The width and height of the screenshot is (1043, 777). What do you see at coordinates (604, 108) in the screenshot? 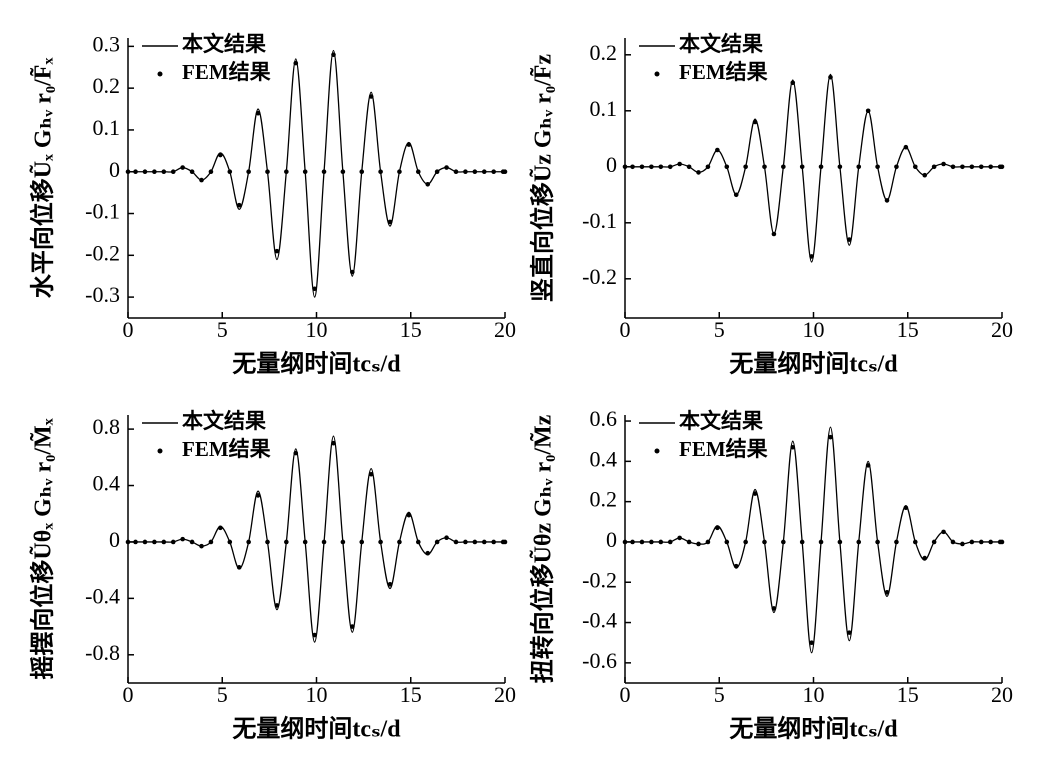
I see `y-tick-label: 0.1` at bounding box center [604, 108].